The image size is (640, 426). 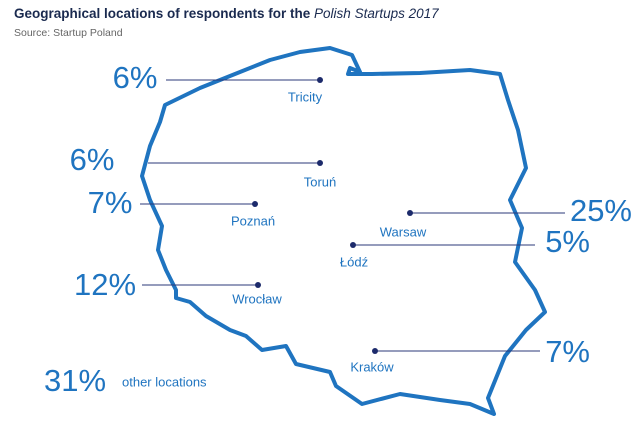 What do you see at coordinates (320, 181) in the screenshot?
I see `city-label: Toruń` at bounding box center [320, 181].